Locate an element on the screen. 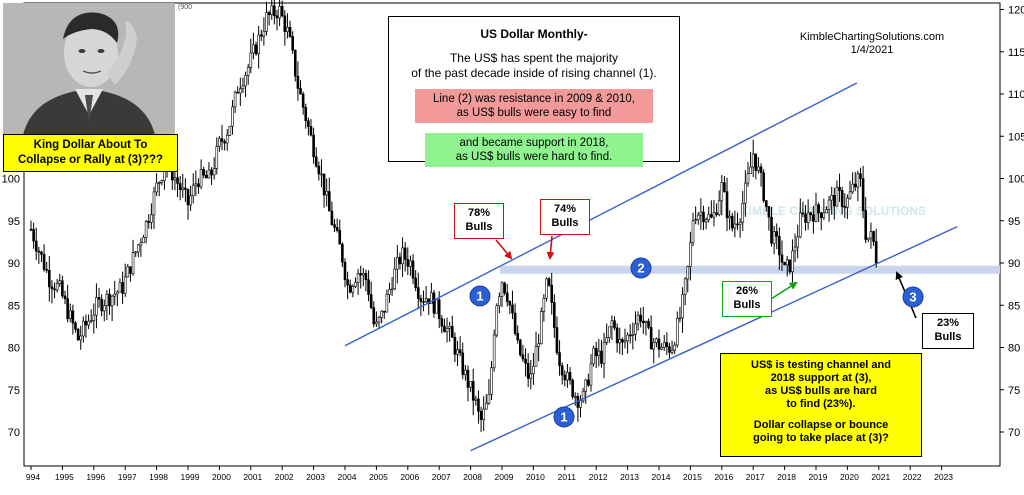  chart-title: US Dollar Monthly- is located at coordinates (534, 34).